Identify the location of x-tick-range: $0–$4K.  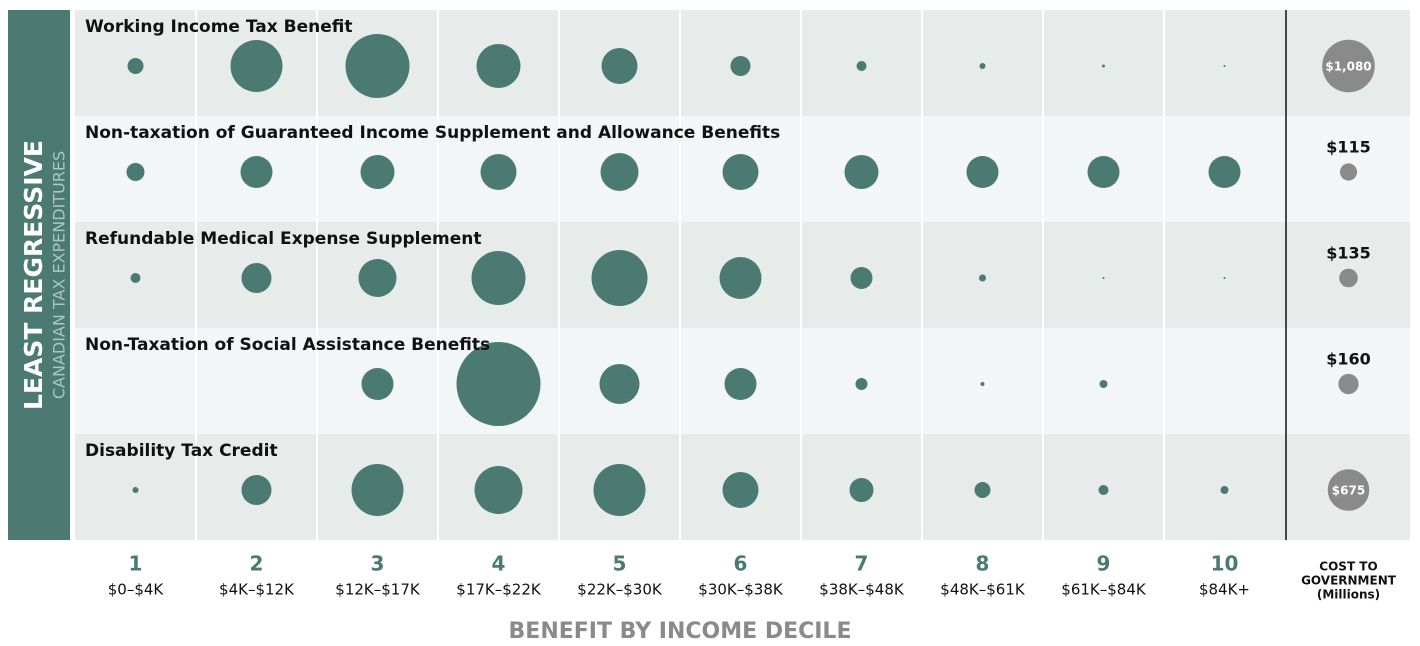
(136, 590).